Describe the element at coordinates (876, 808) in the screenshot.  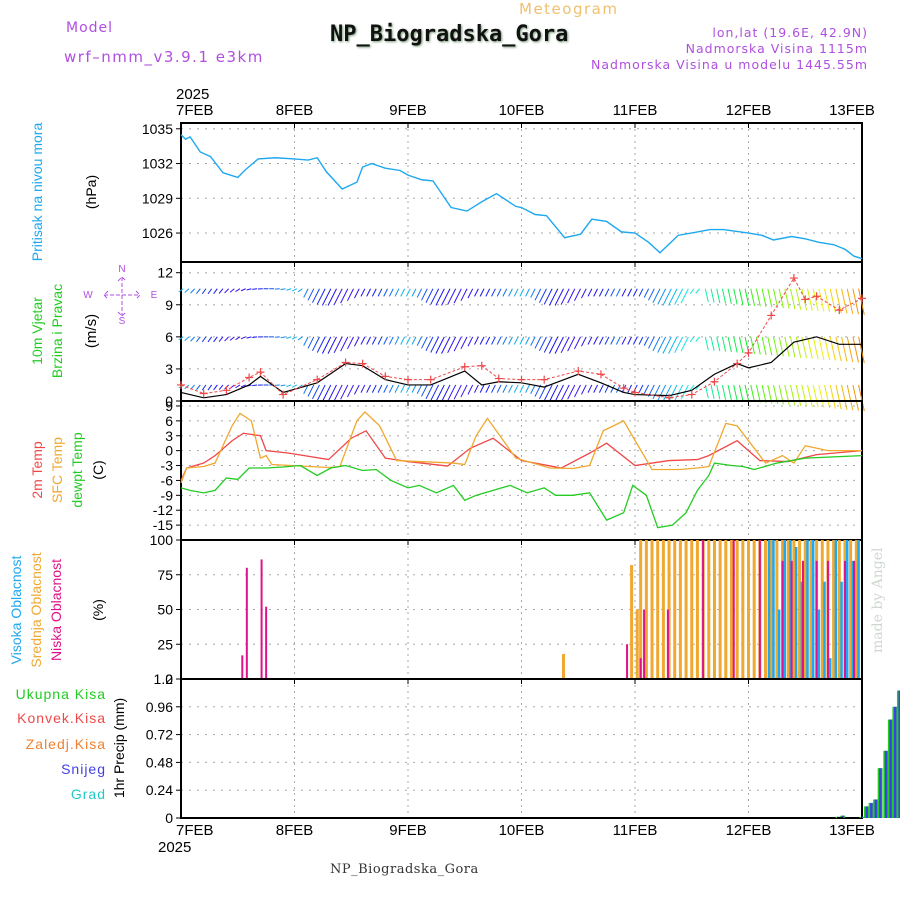
I see `precip-snow-bar` at that location.